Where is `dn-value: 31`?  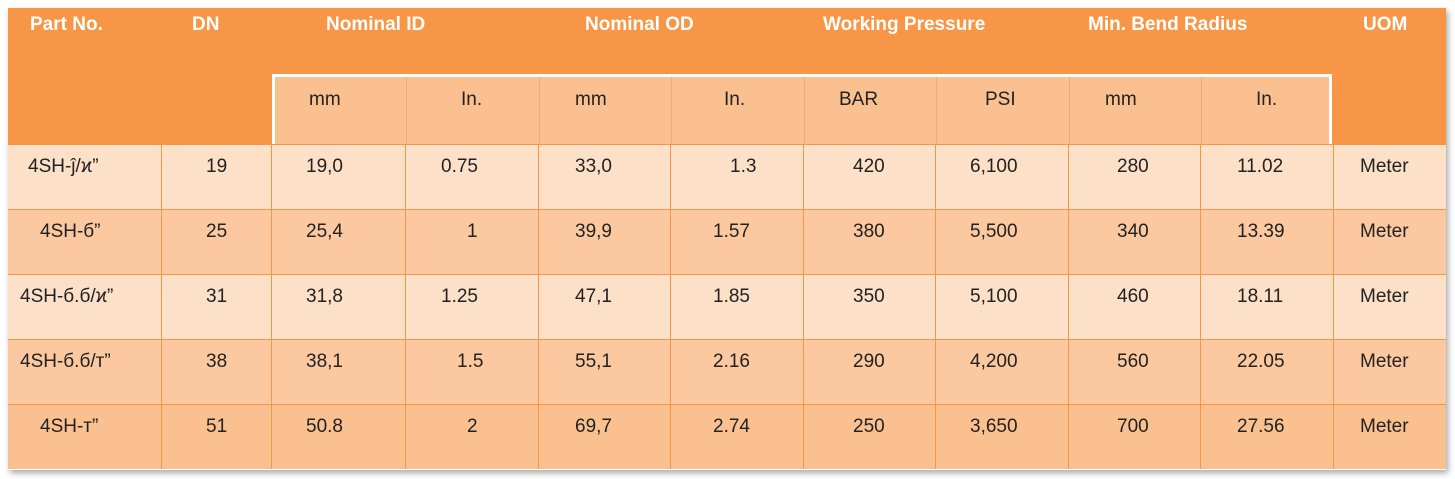 dn-value: 31 is located at coordinates (217, 296).